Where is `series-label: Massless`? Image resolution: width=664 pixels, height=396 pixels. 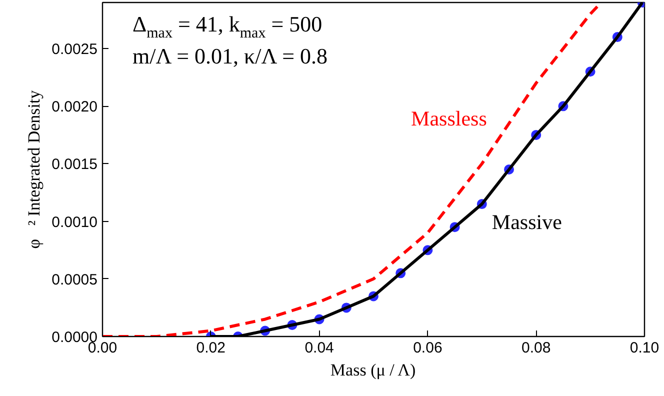
series-label: Massless is located at coordinates (449, 118).